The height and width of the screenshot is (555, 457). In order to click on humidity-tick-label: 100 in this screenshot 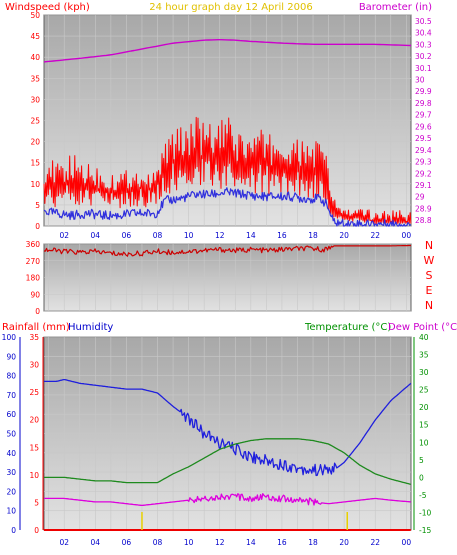, I will do `click(9, 337)`.